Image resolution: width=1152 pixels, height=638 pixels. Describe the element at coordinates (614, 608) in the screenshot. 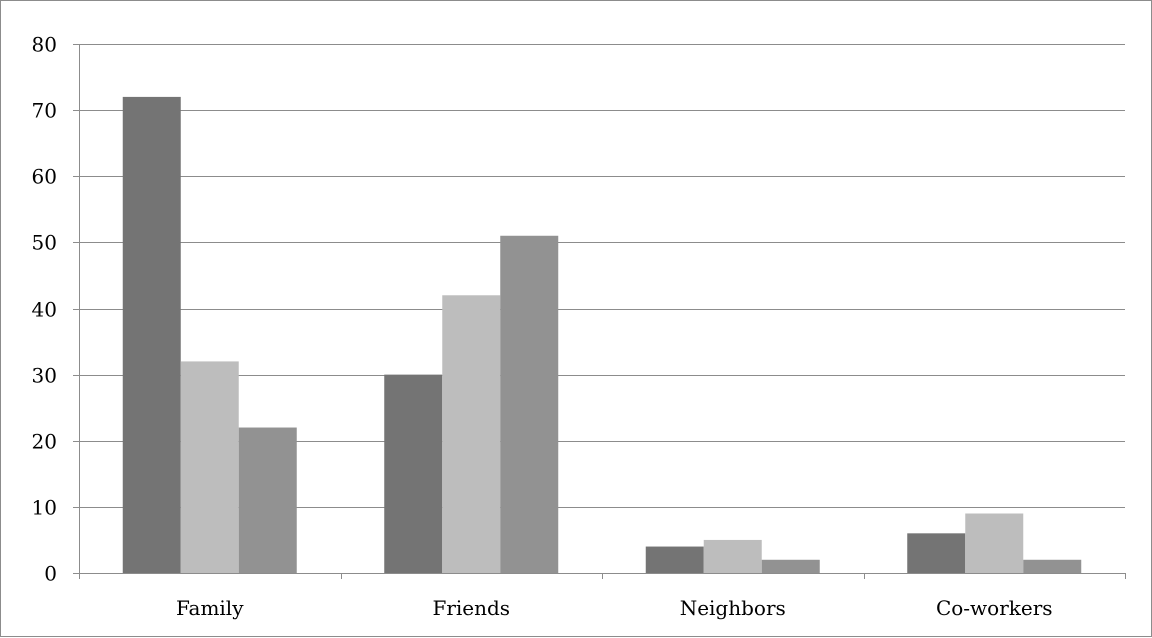

I see `x-tick-labels: Family Friends Neighbors Co-workers` at that location.